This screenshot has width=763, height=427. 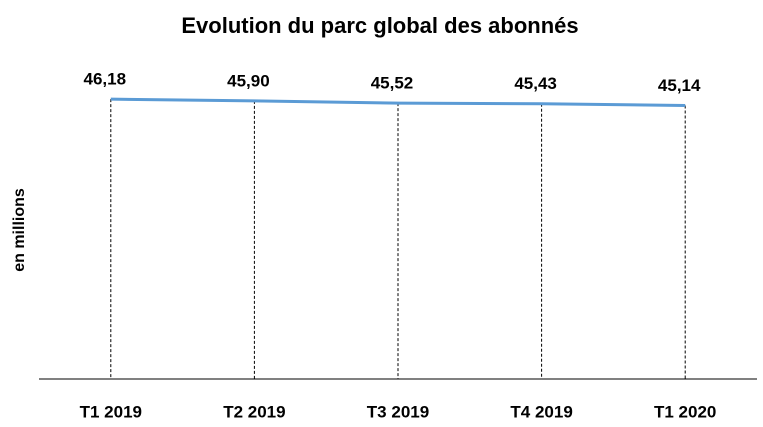 I want to click on data-label: 45,14, so click(x=679, y=85).